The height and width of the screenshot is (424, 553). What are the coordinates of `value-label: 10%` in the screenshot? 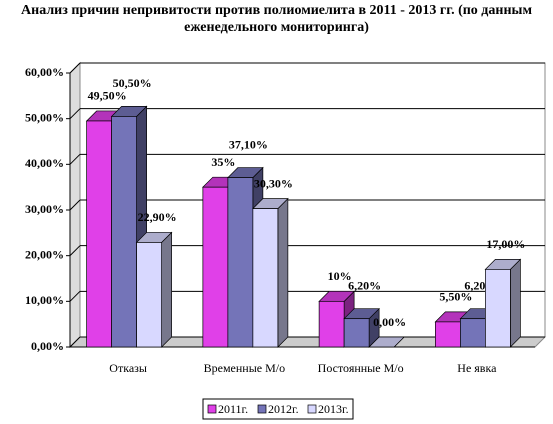 It's located at (340, 276).